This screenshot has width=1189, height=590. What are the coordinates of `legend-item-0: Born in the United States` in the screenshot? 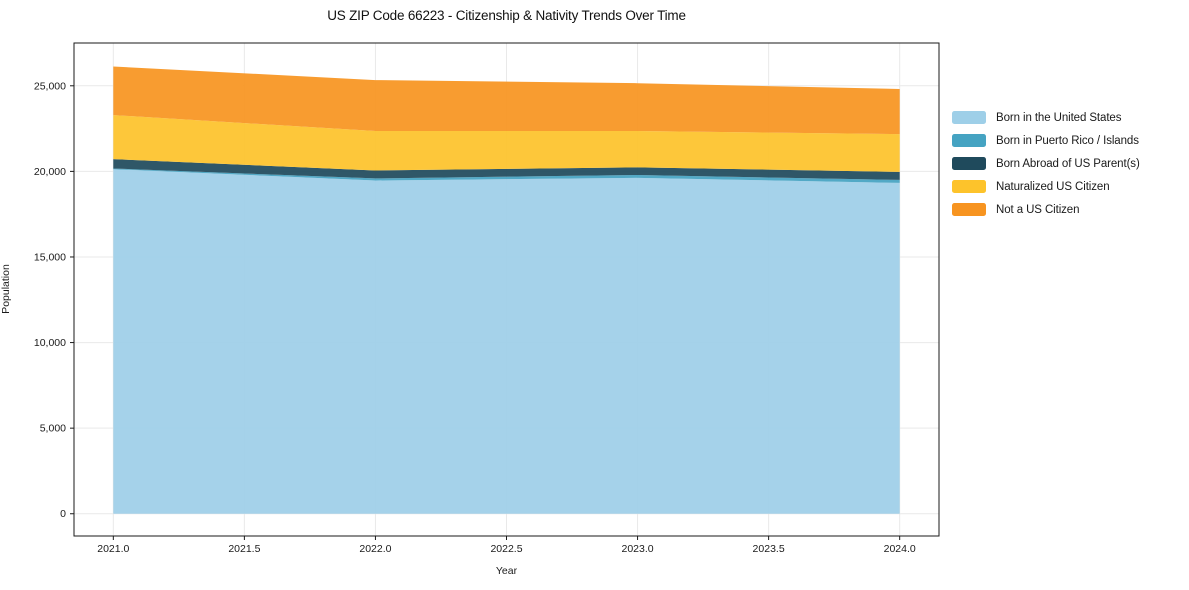 It's located at (1046, 117).